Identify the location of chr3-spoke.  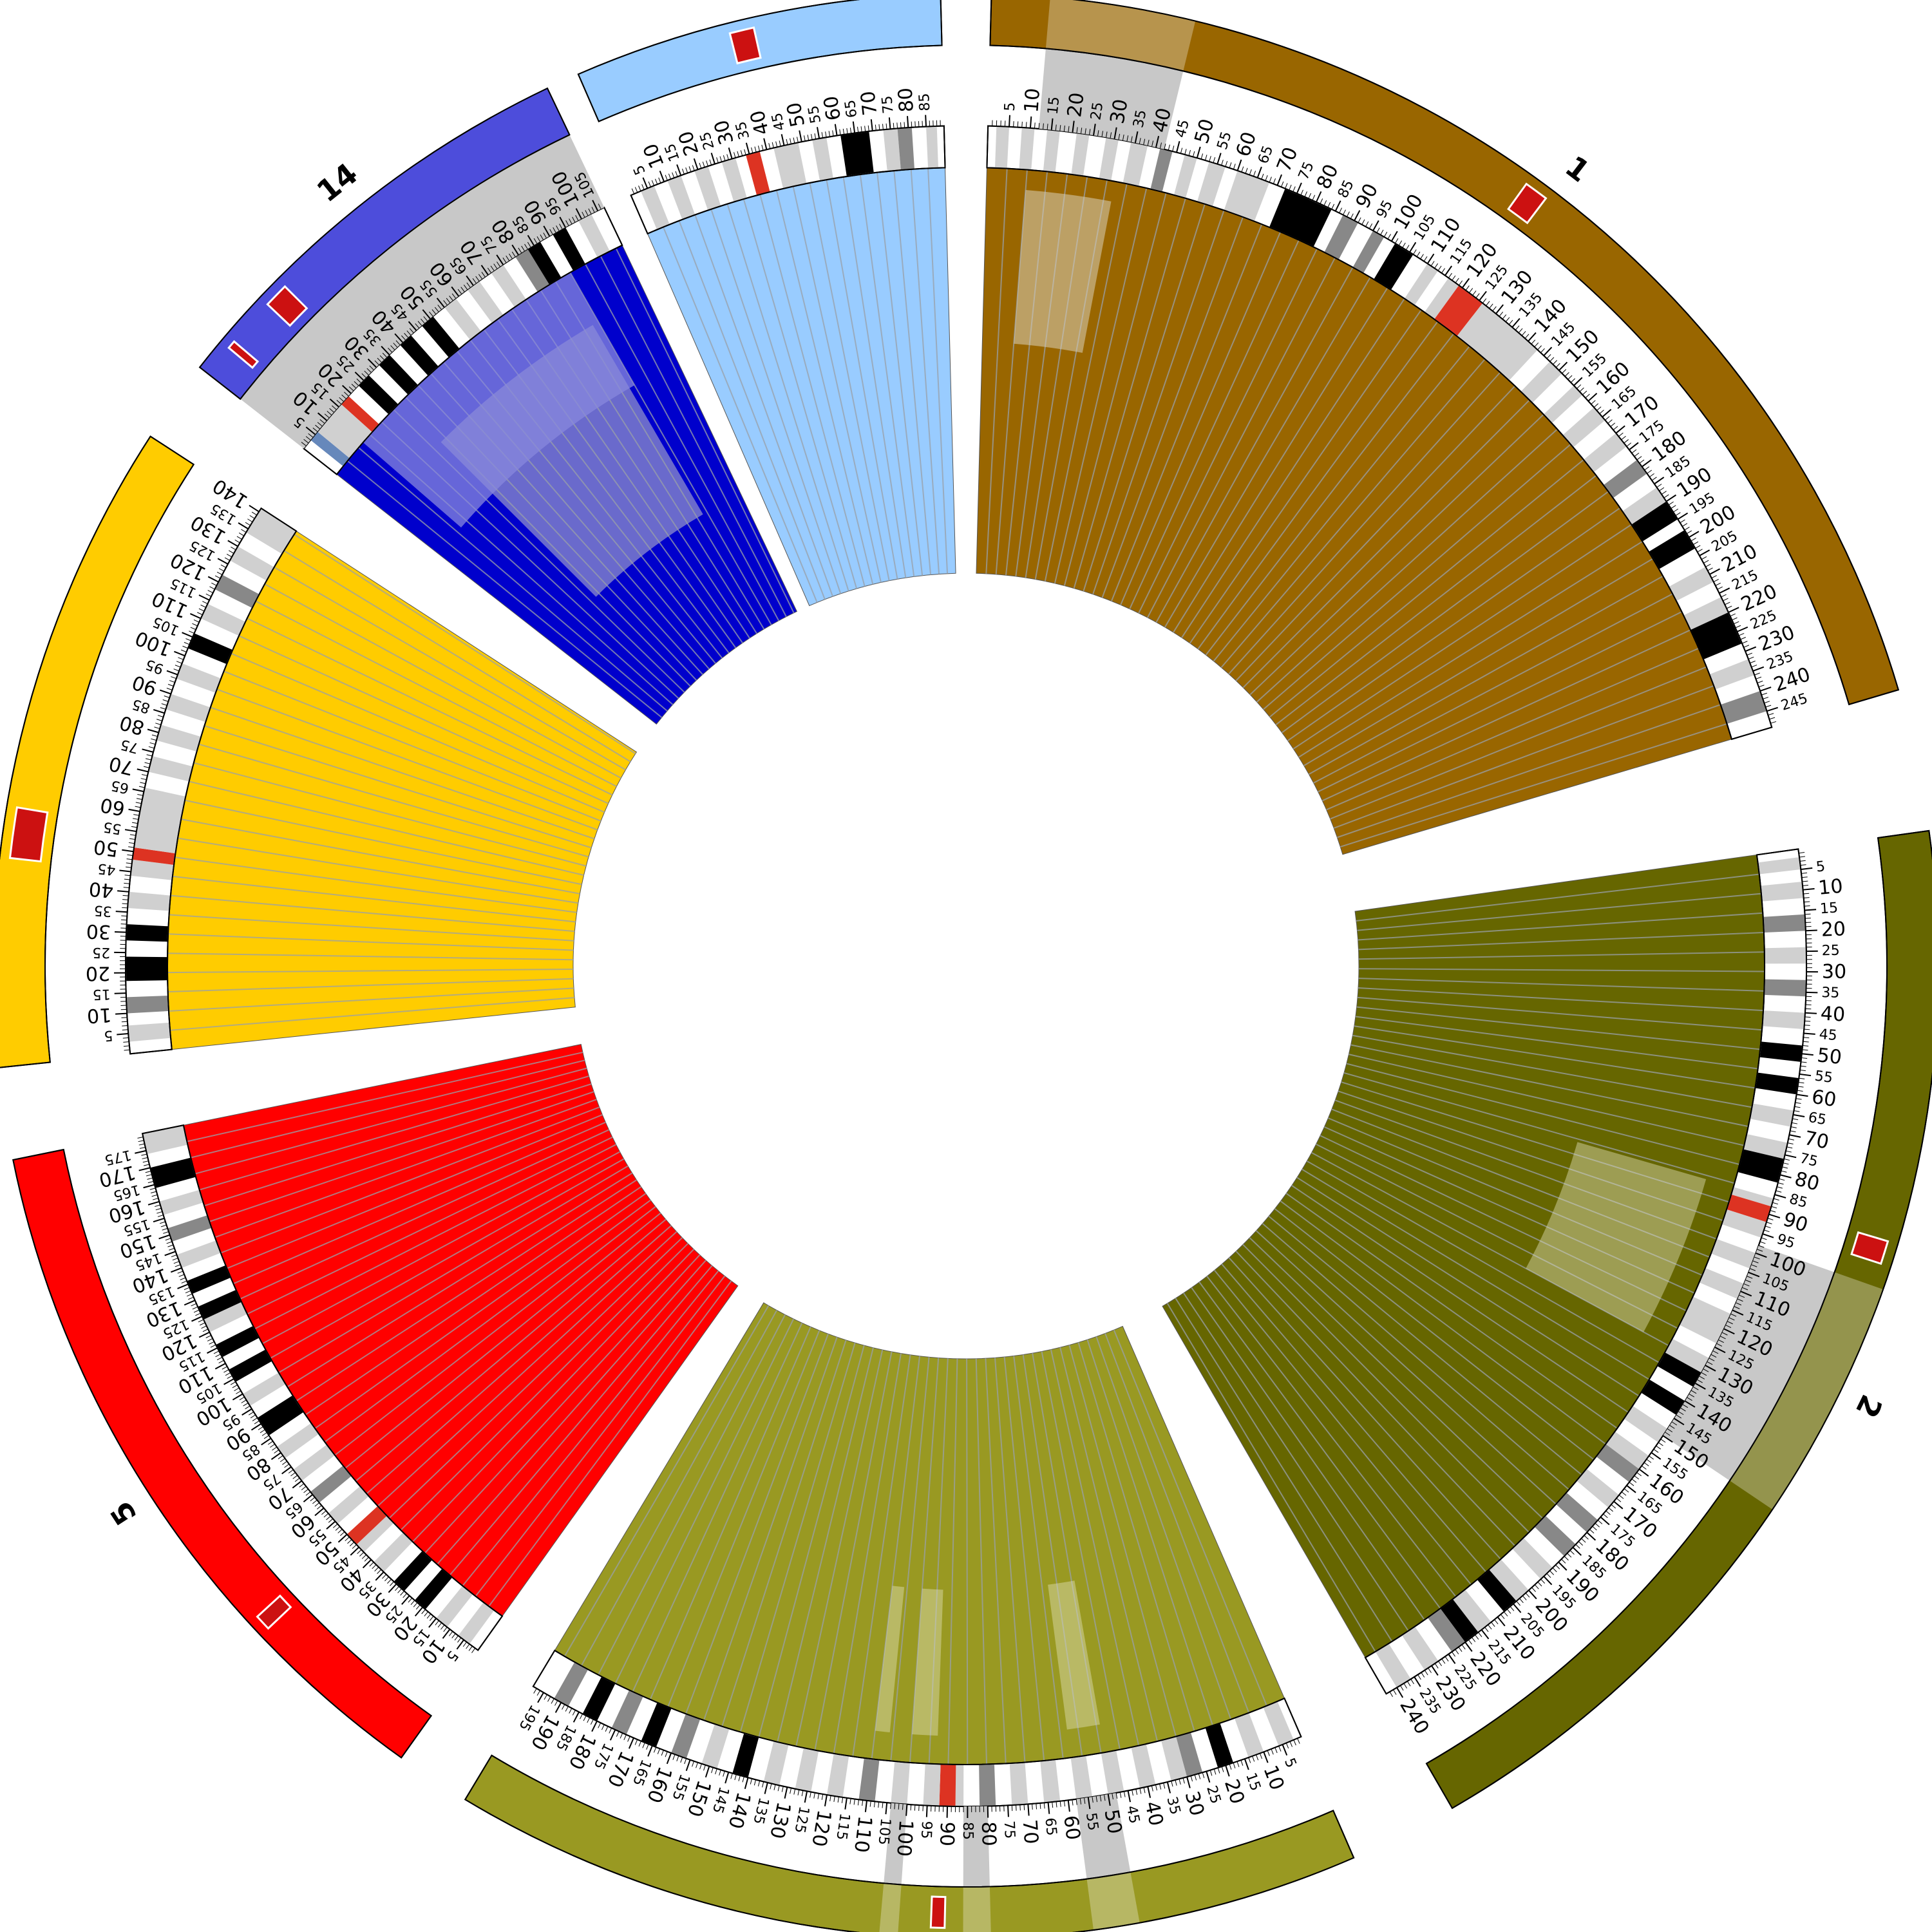
(812, 1541).